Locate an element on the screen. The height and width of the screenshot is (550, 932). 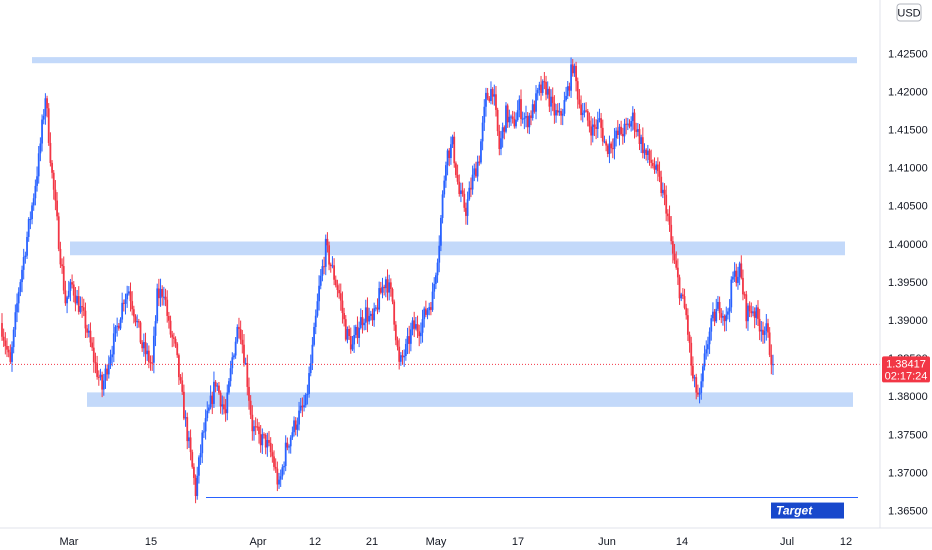
y-tick-label: 1.37500 is located at coordinates (908, 435).